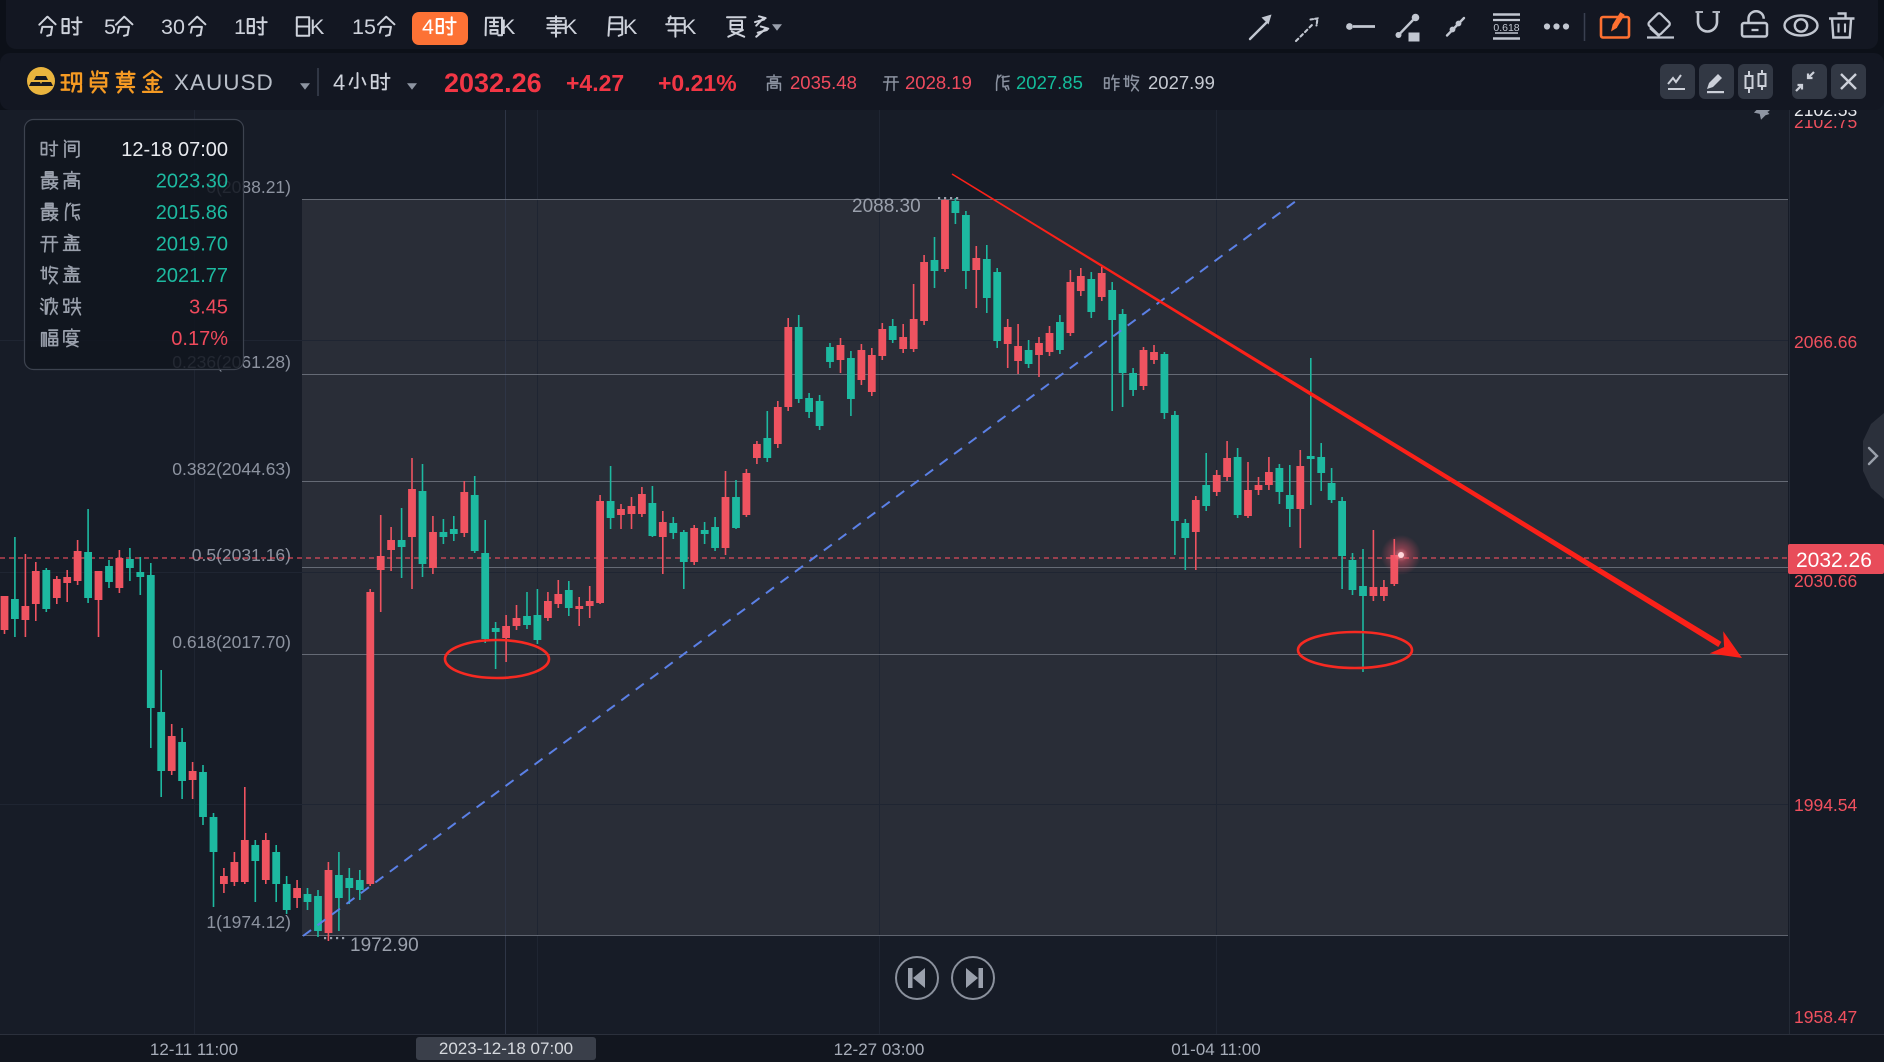 Image resolution: width=1884 pixels, height=1062 pixels. What do you see at coordinates (595, 83) in the screenshot?
I see `svg-text: +4.27` at bounding box center [595, 83].